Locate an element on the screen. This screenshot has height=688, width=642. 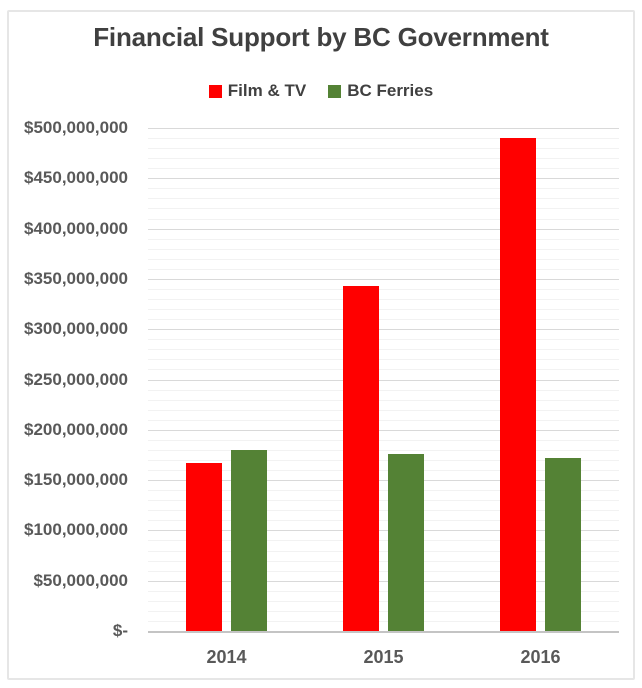
y-axis-tick-label: $350,000,000 is located at coordinates (76, 278).